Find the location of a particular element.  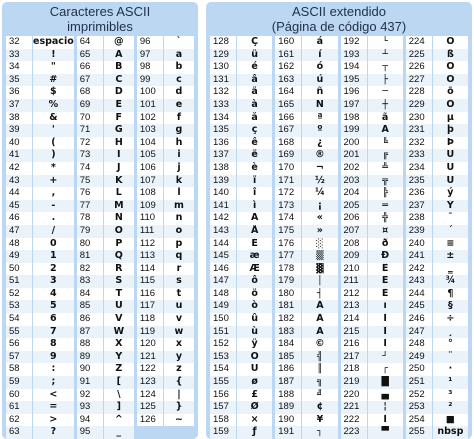

table-row: 220 ▄ is located at coordinates (371, 395).